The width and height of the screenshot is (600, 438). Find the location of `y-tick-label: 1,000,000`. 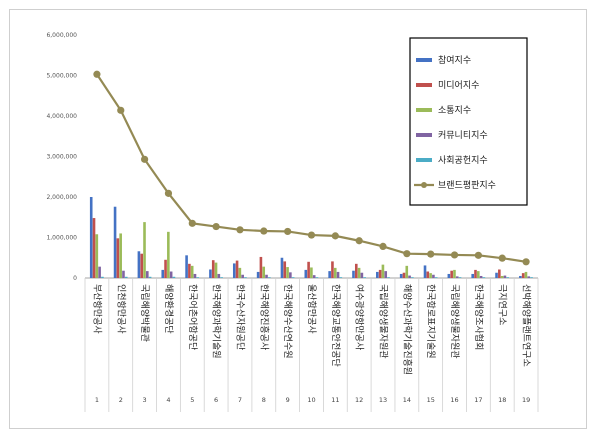

y-tick-label: 1,000,000 is located at coordinates (61, 238).